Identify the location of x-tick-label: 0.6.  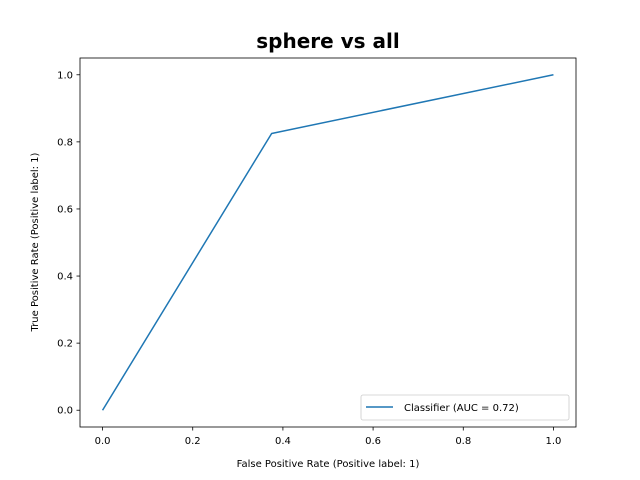
(373, 441).